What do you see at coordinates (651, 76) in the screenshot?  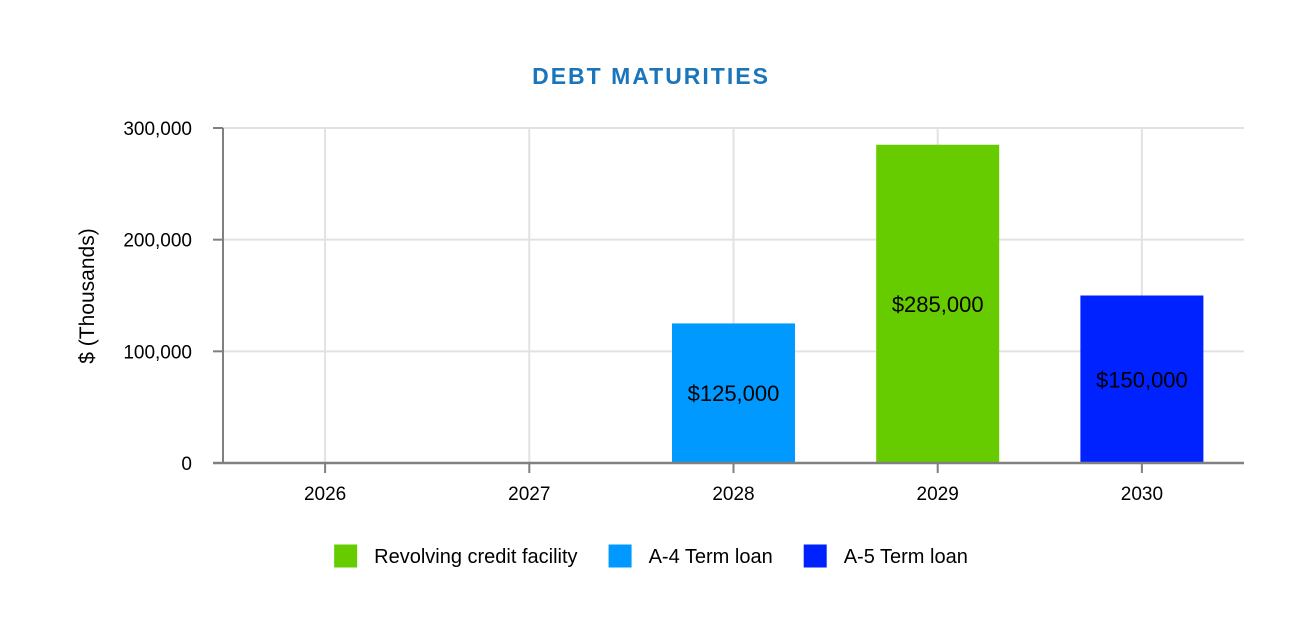 I see `chart-title: DEBT MATURITIES` at bounding box center [651, 76].